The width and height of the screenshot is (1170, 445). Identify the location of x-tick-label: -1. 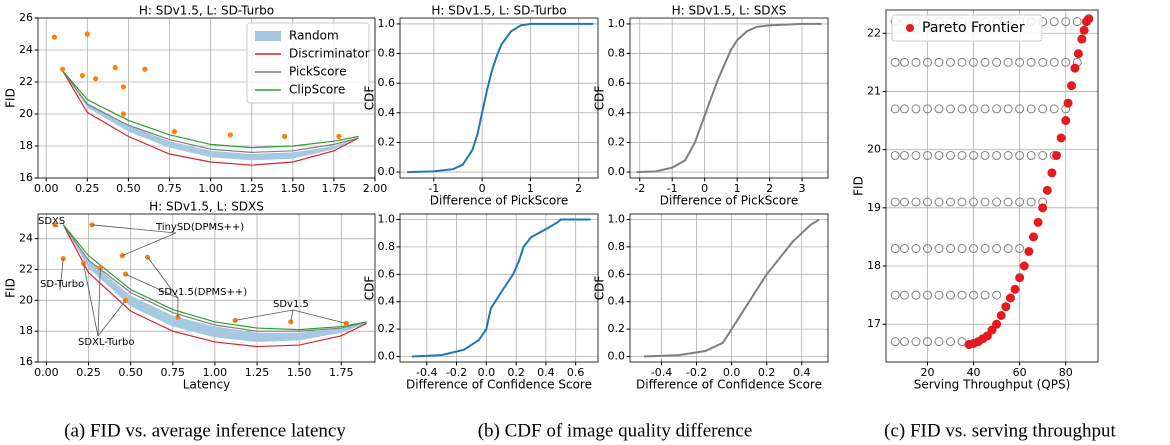
(672, 188).